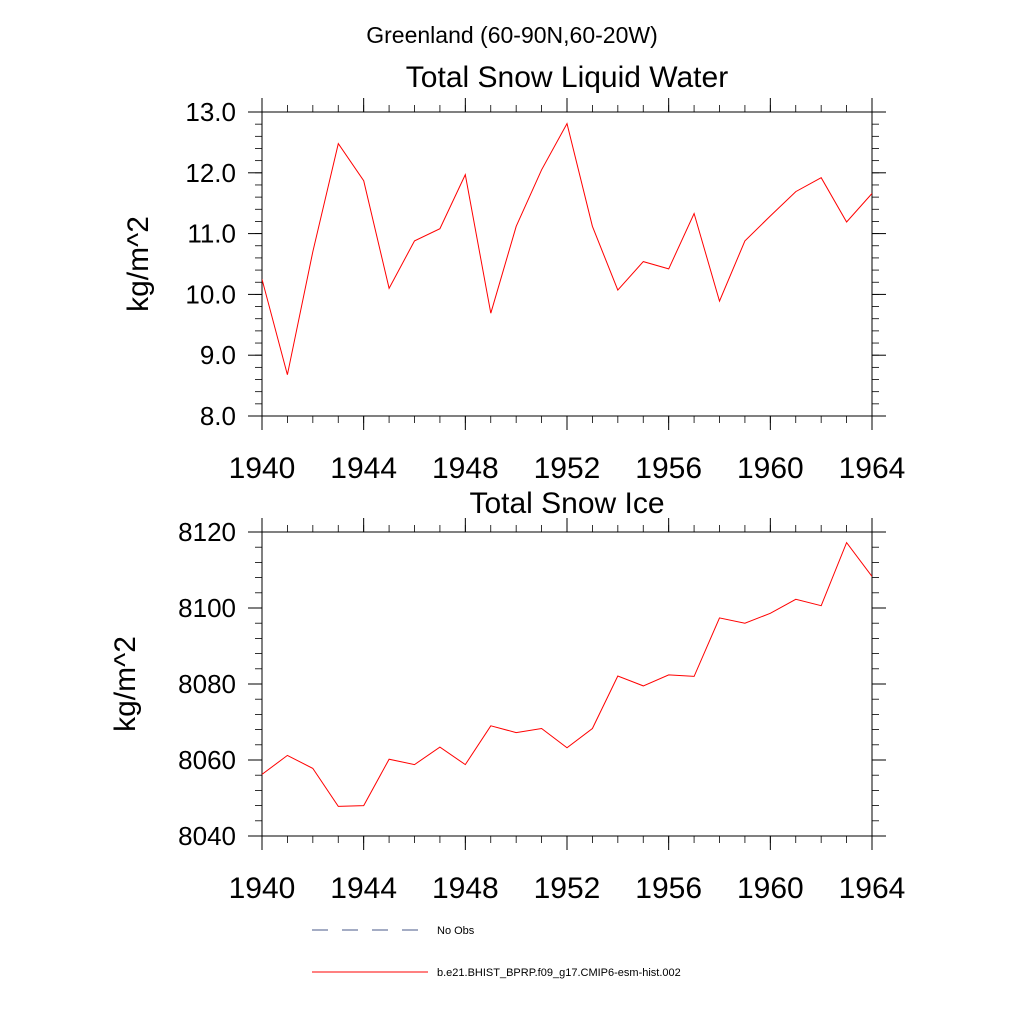 The image size is (1024, 1029). I want to click on y-tick-label: 8040, so click(207, 836).